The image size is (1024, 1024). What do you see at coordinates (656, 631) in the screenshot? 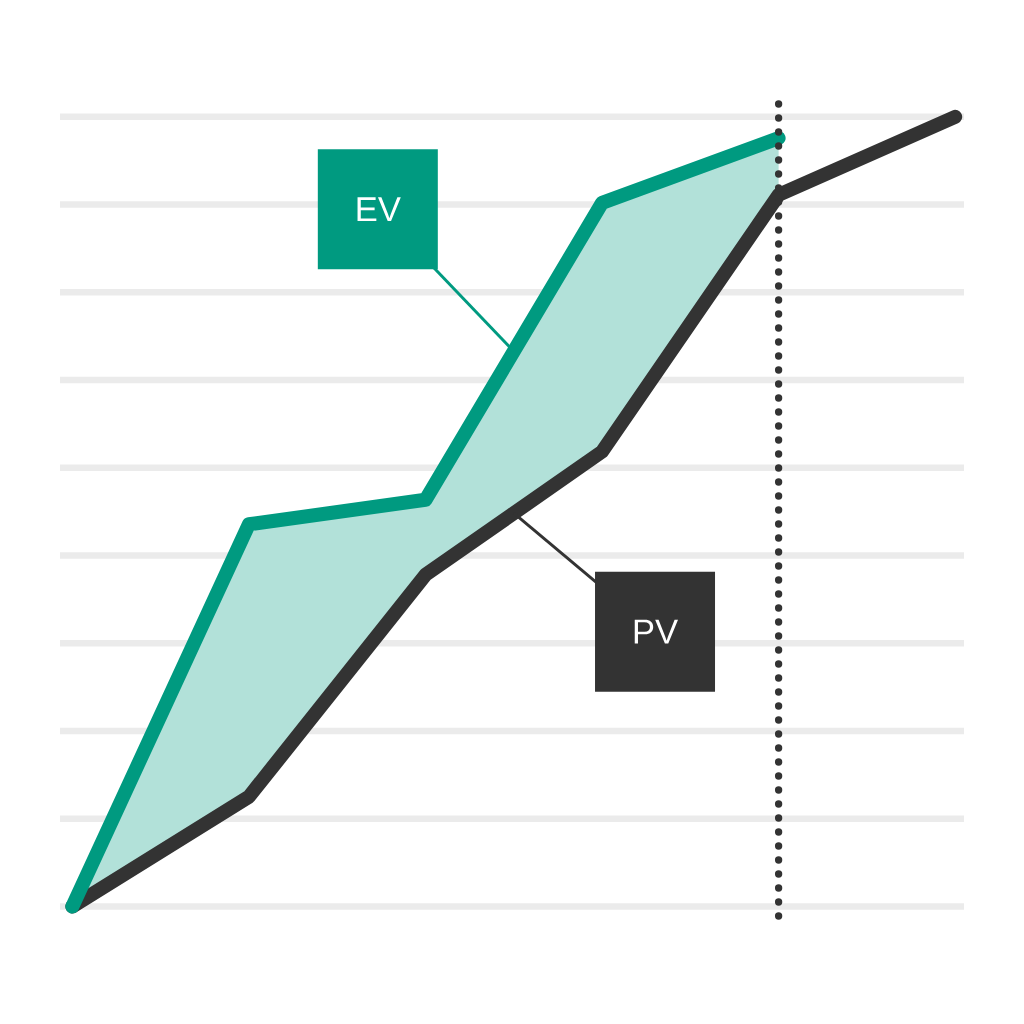
I see `text: PV` at bounding box center [656, 631].